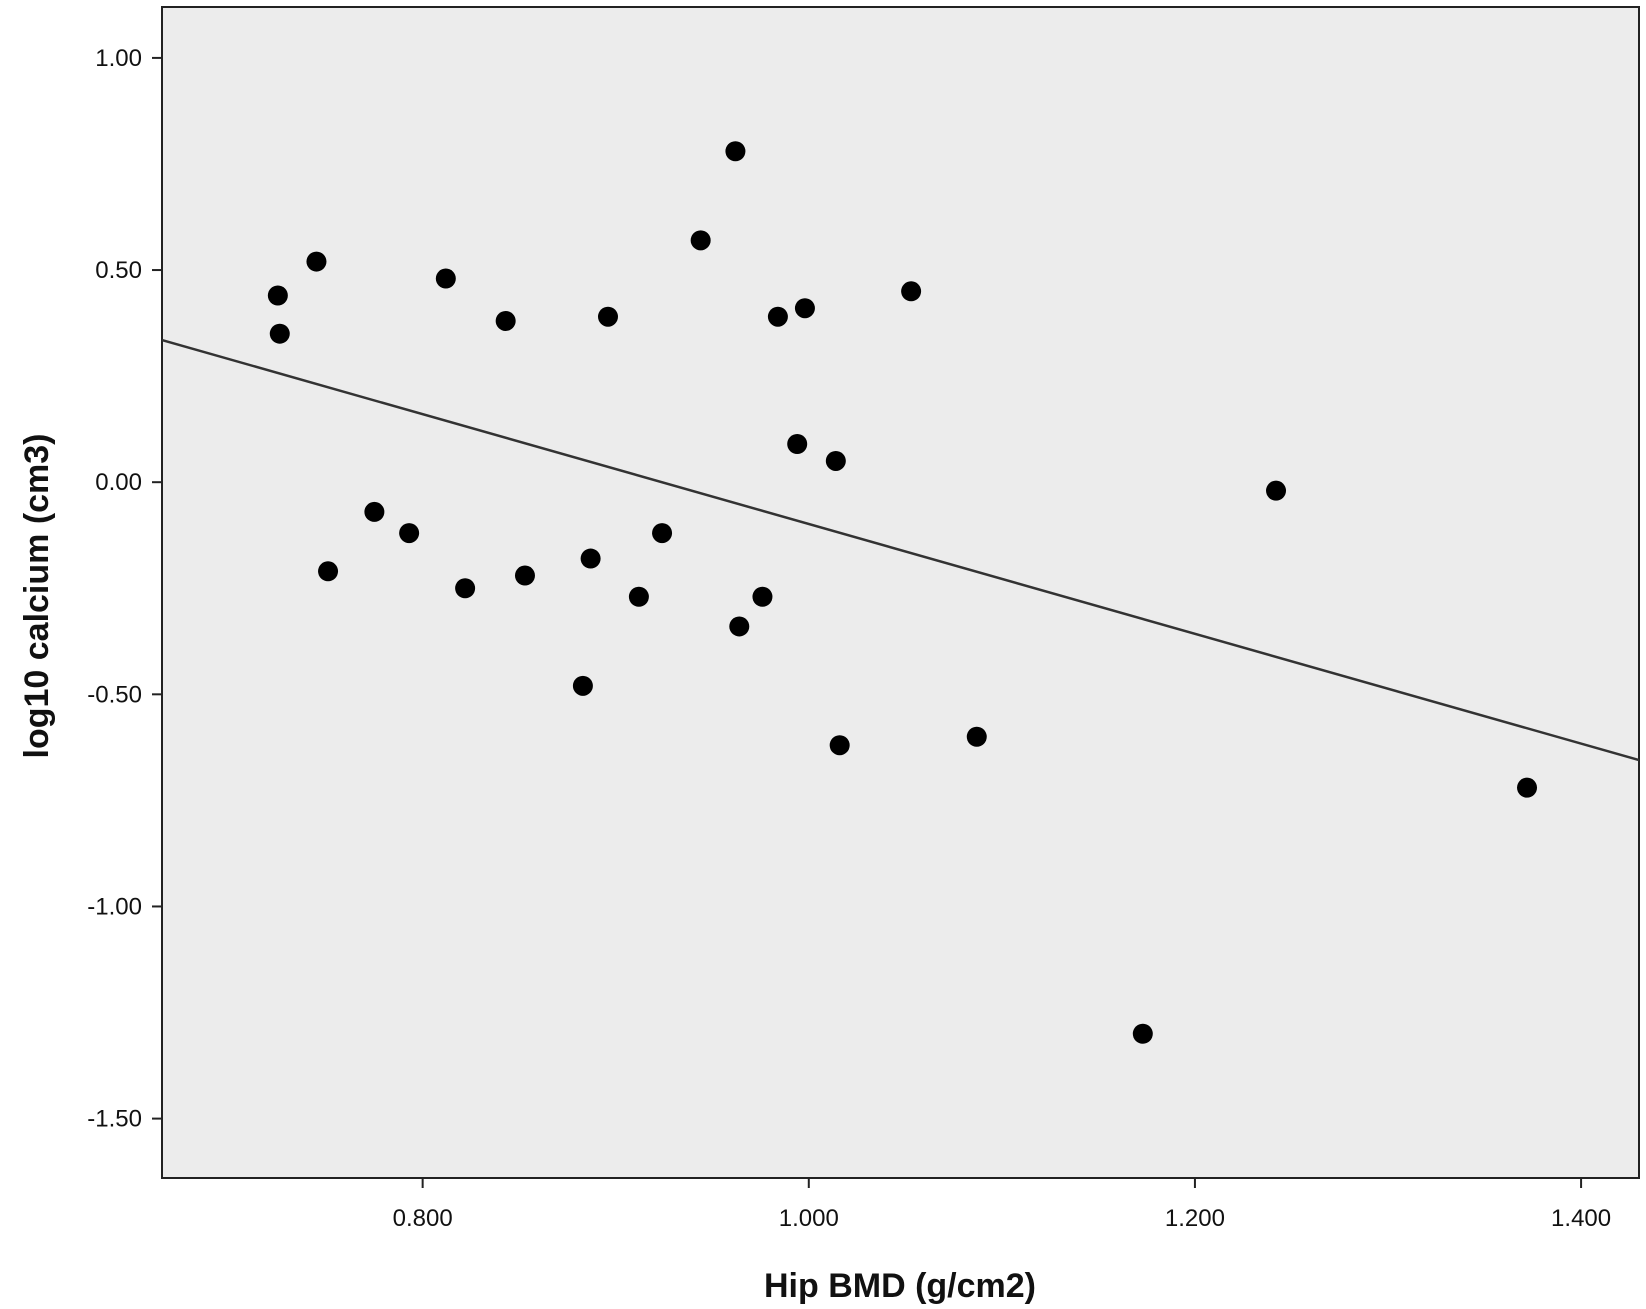  I want to click on y-tick-label: -1.50, so click(114, 1119).